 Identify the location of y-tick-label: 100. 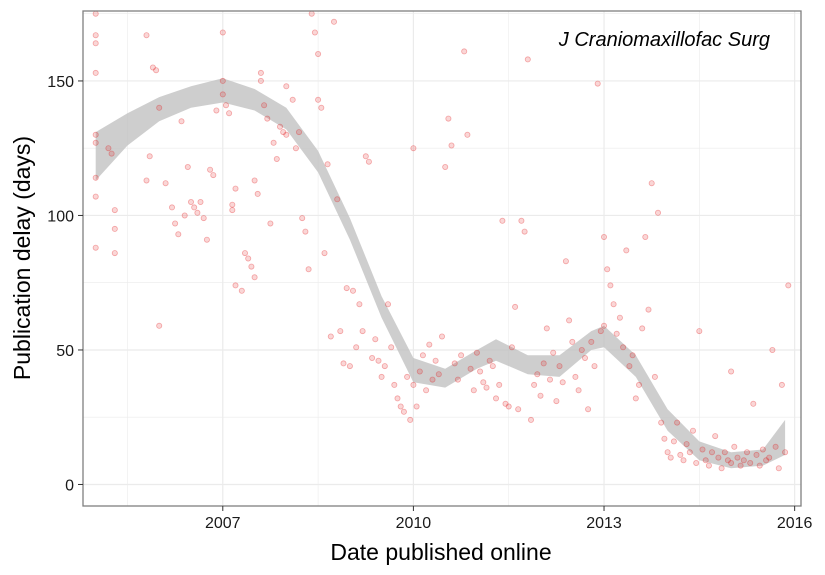
(60, 216).